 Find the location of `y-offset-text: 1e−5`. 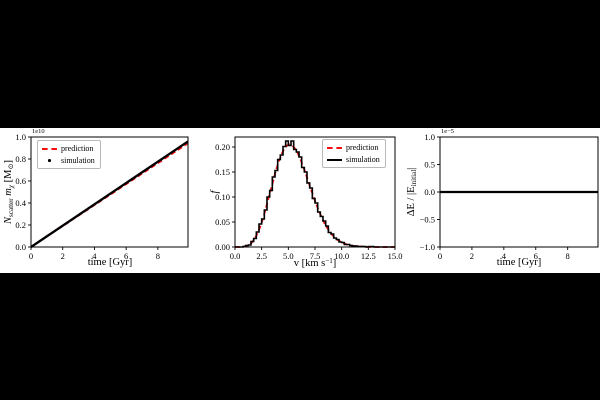

y-offset-text: 1e−5 is located at coordinates (448, 131).